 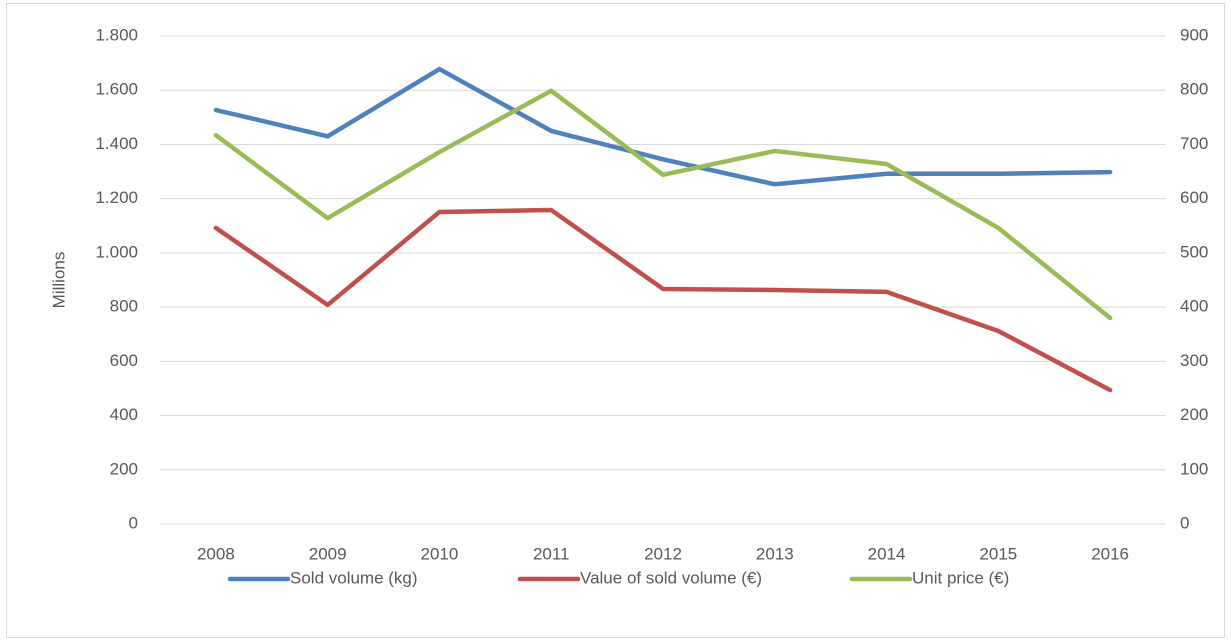 I want to click on x-tick-label: 2010, so click(x=440, y=553).